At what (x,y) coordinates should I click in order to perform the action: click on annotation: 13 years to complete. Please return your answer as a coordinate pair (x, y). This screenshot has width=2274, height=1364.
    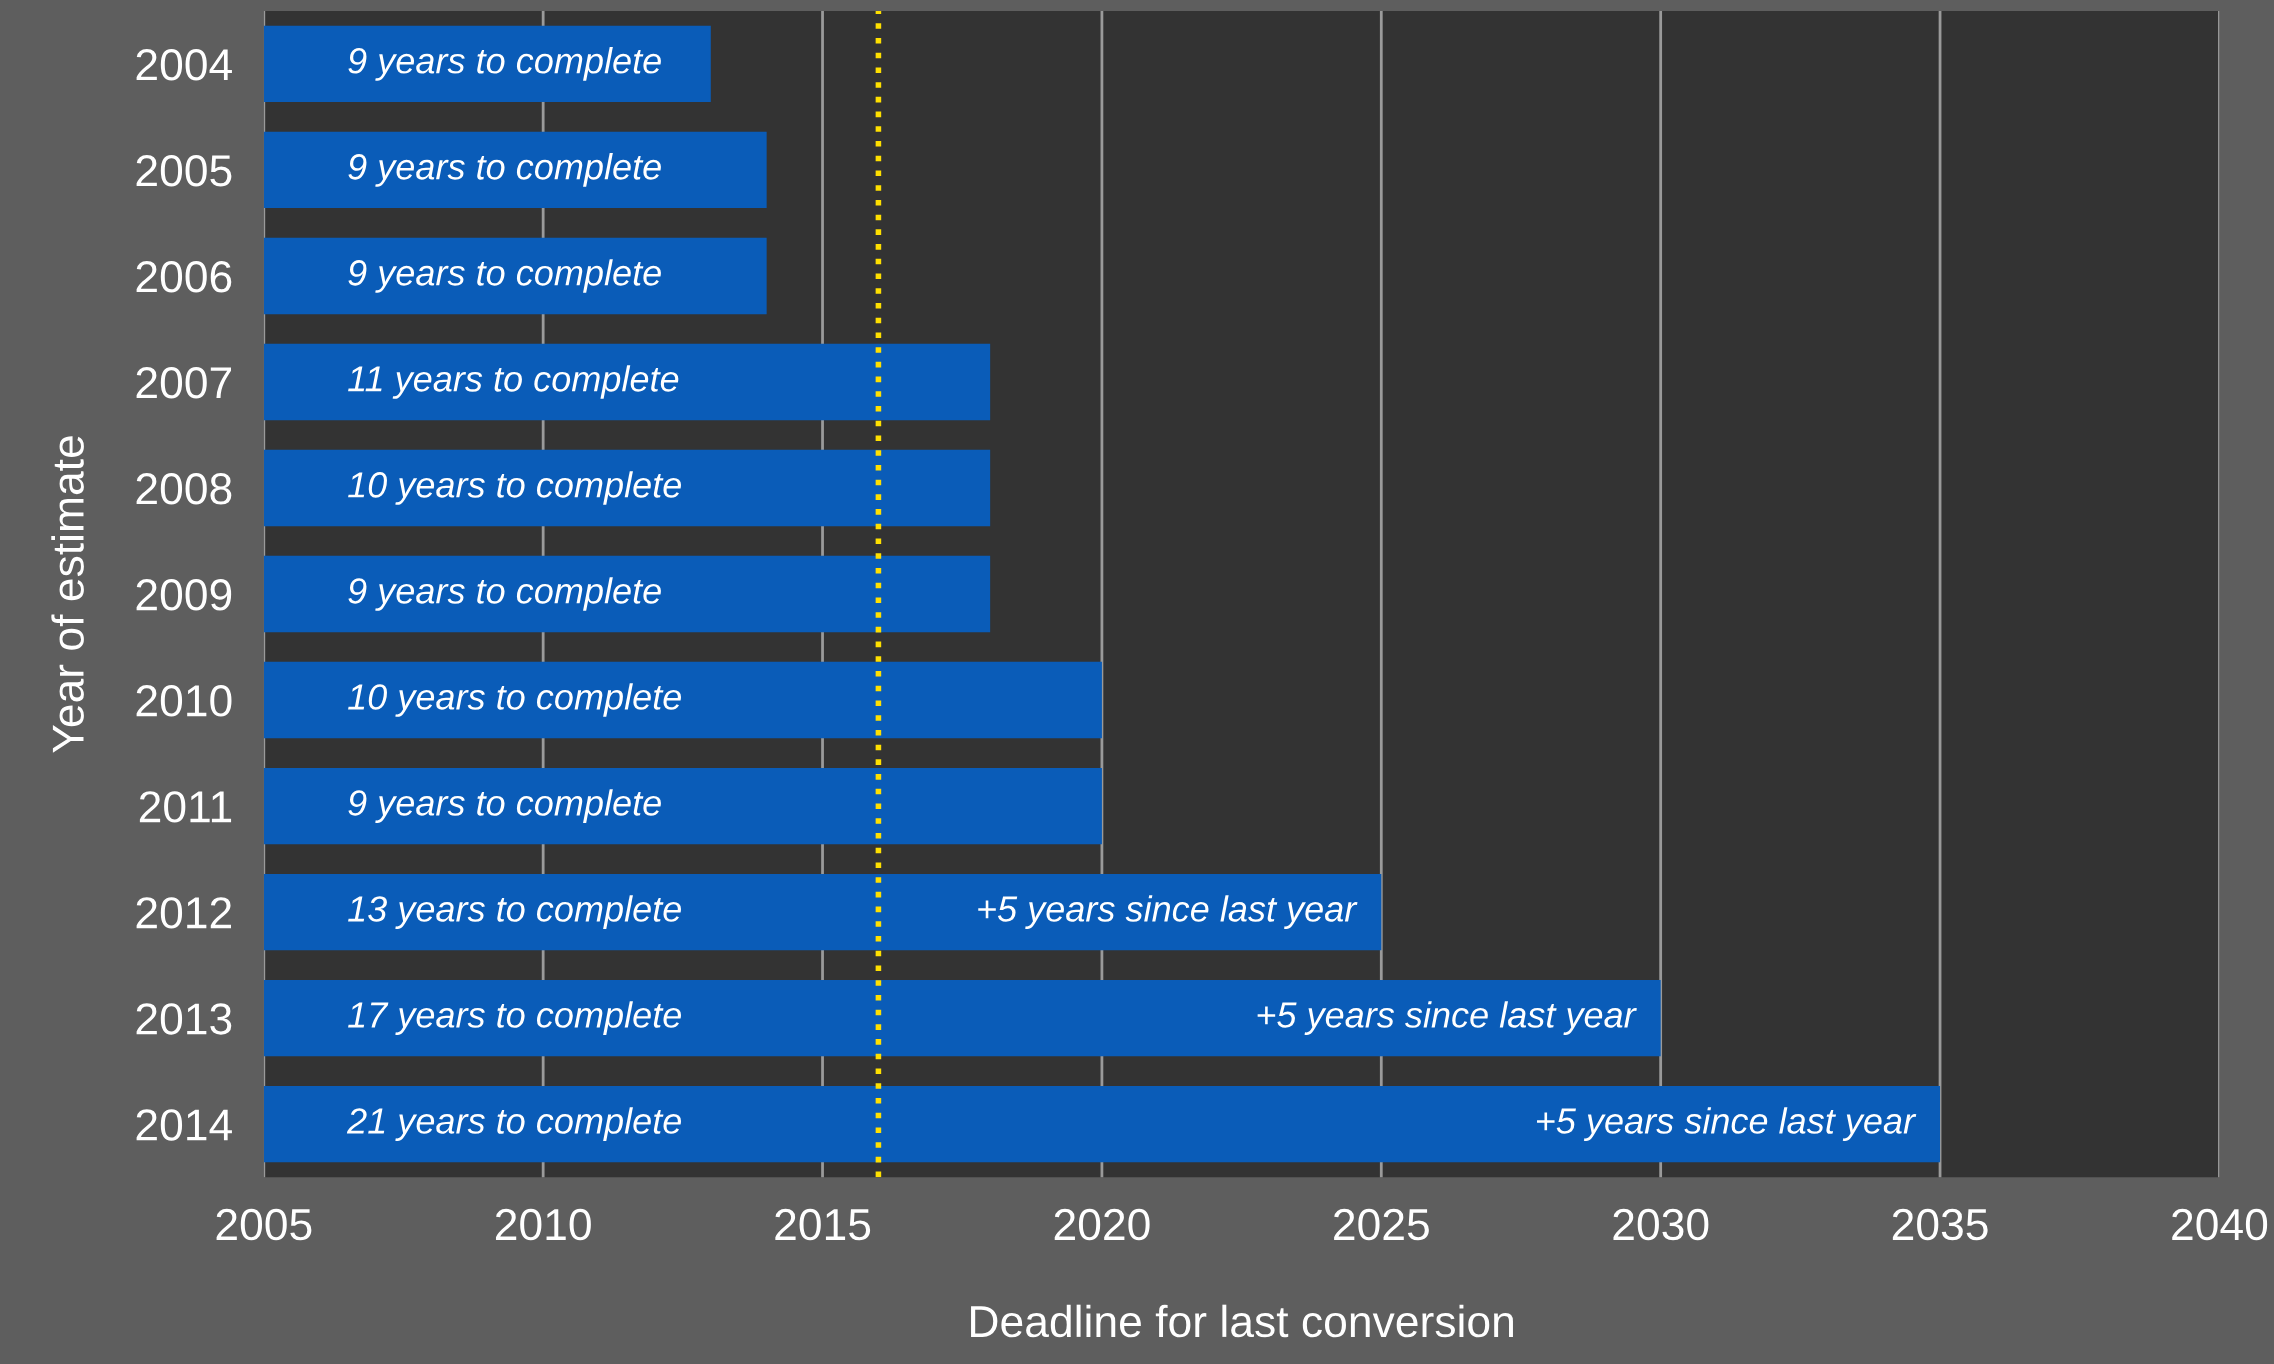
    Looking at the image, I should click on (514, 912).